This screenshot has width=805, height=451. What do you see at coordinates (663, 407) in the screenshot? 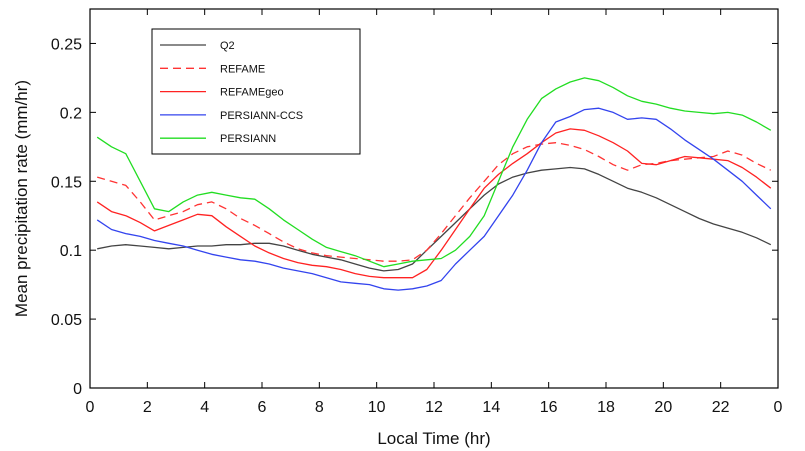
I see `x-tick-label: 20` at bounding box center [663, 407].